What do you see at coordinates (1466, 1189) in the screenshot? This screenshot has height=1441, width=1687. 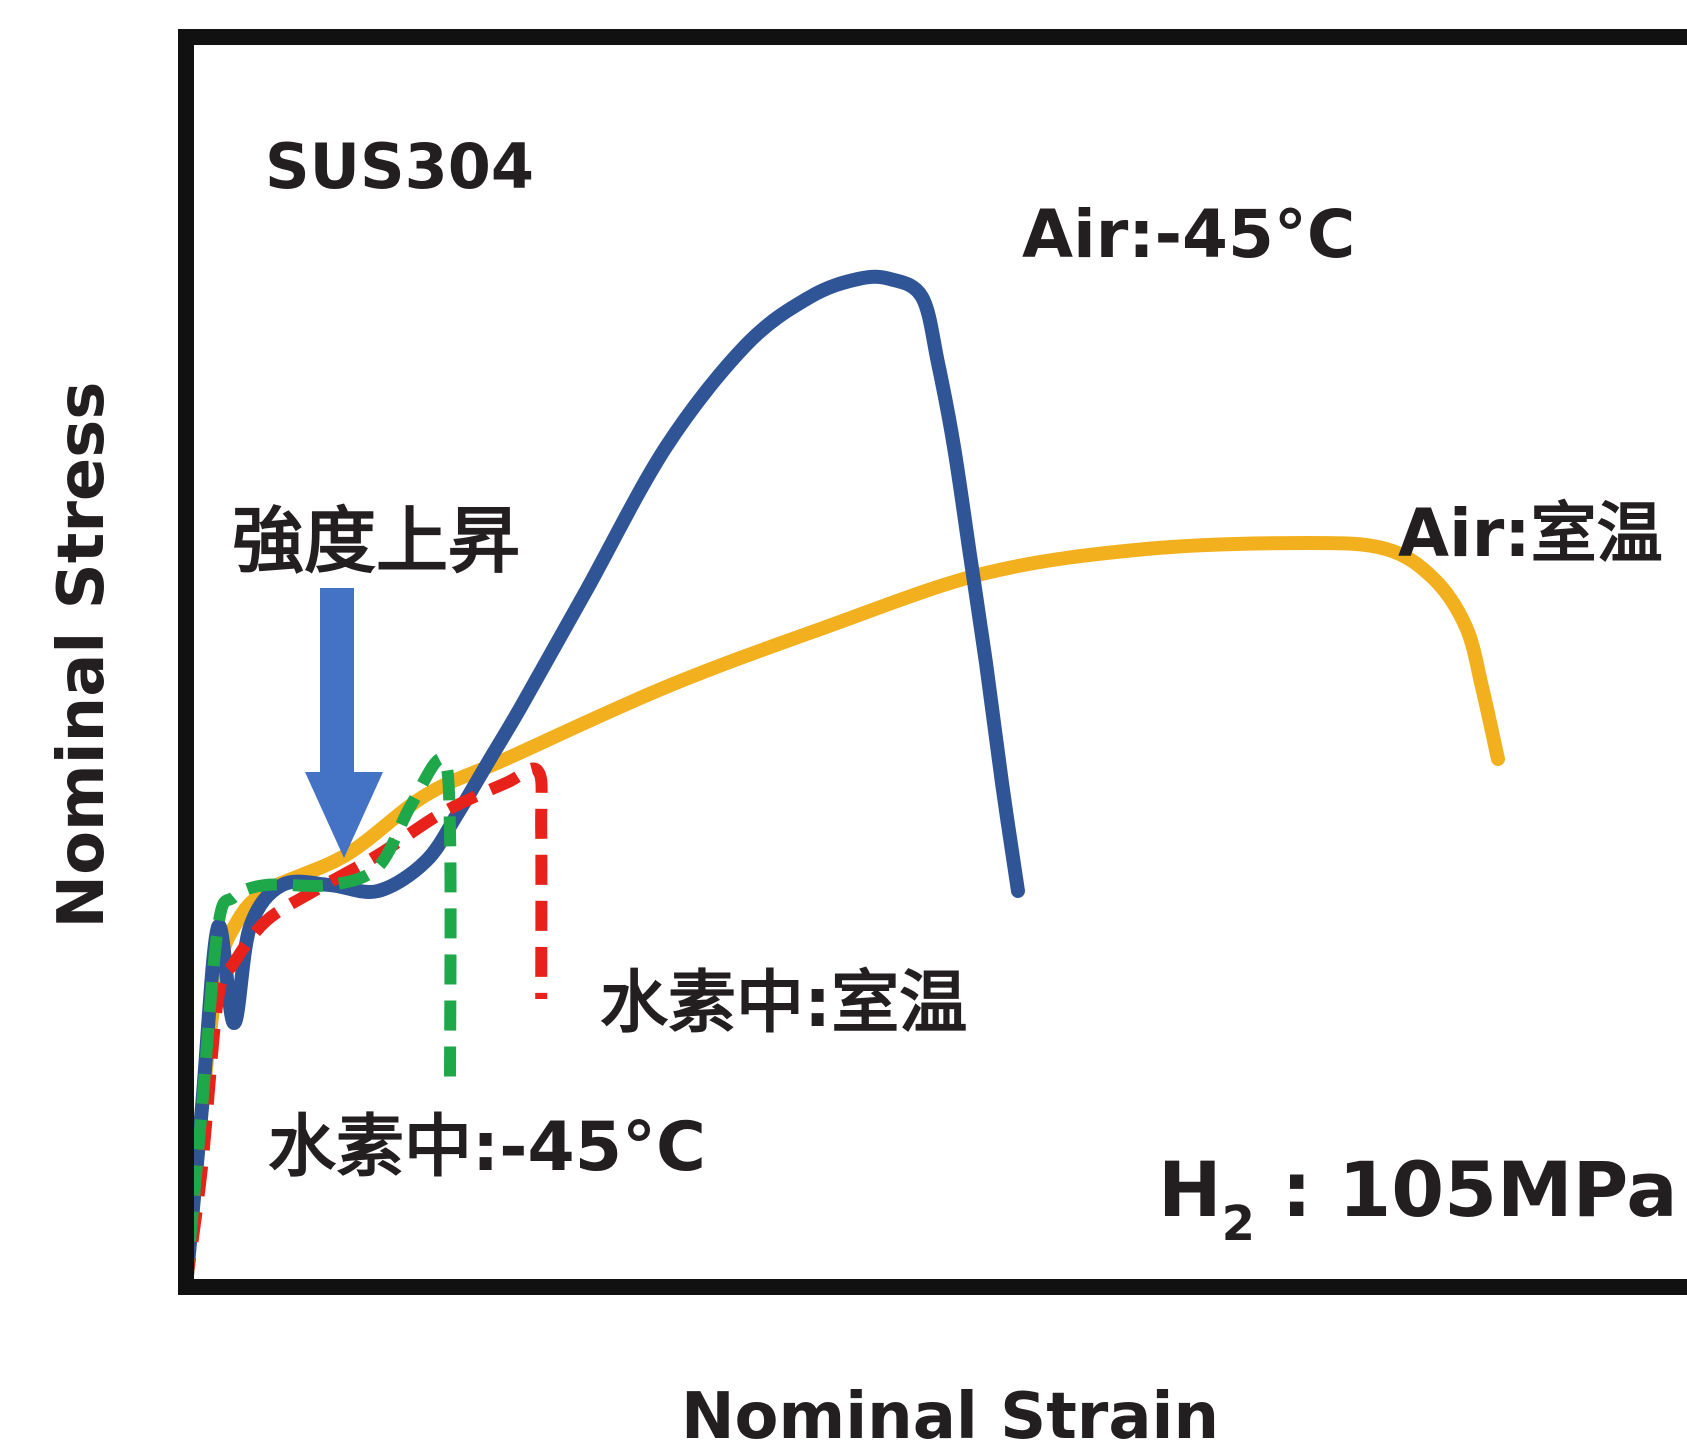 I see `pressure-value: : 105MPa` at bounding box center [1466, 1189].